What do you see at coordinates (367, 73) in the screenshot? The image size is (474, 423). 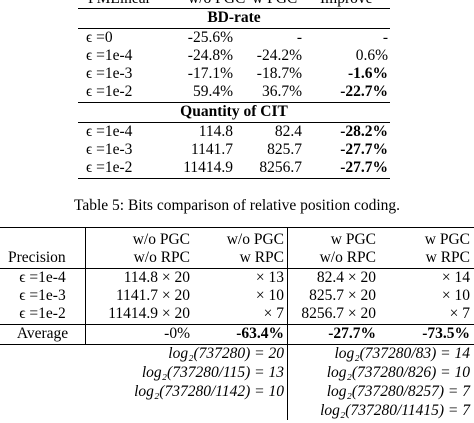 I see `cell-improve: -1.6%` at bounding box center [367, 73].